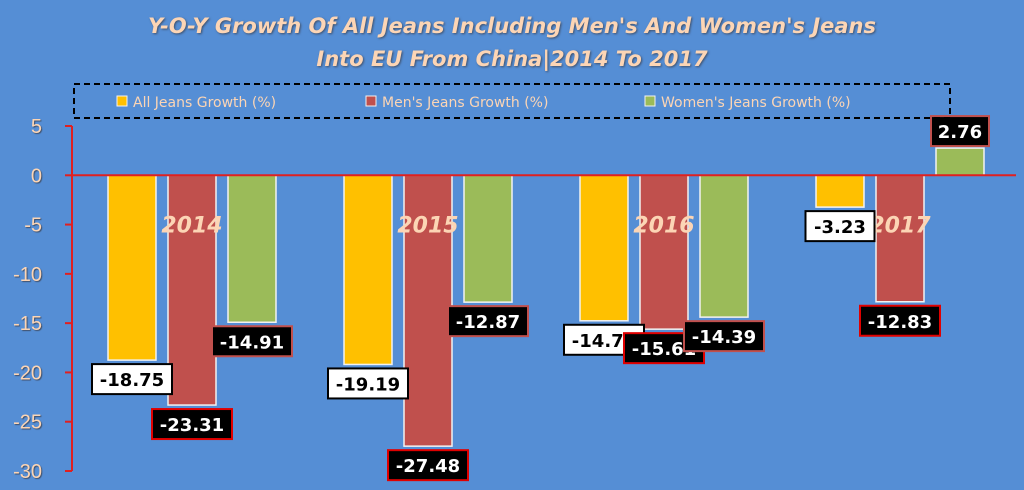 The height and width of the screenshot is (490, 1024). What do you see at coordinates (465, 103) in the screenshot?
I see `legend-label: Men's Jeans Growth (%)` at bounding box center [465, 103].